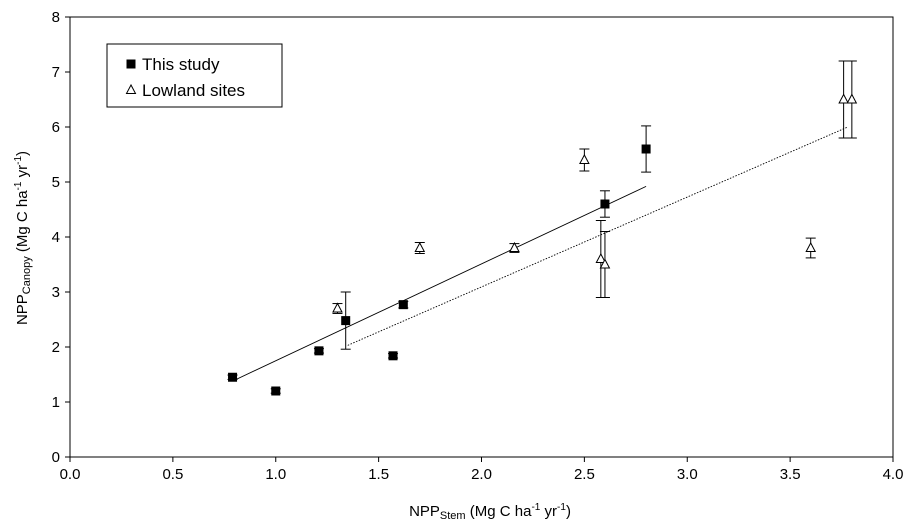 The image size is (909, 524). I want to click on y-axis-label: NPPCanopy (Mg C ha-1 yr-1), so click(23, 238).